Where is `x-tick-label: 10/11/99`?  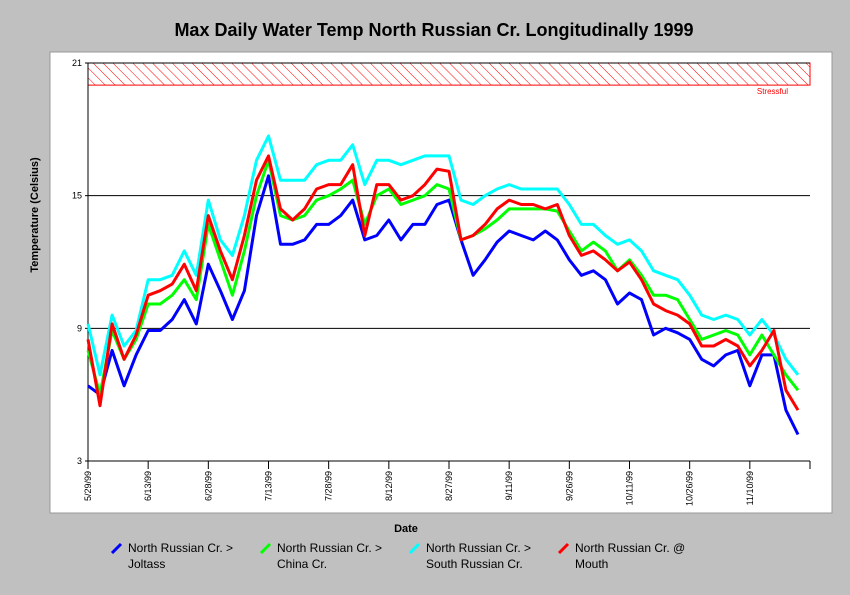 x-tick-label: 10/11/99 is located at coordinates (630, 488).